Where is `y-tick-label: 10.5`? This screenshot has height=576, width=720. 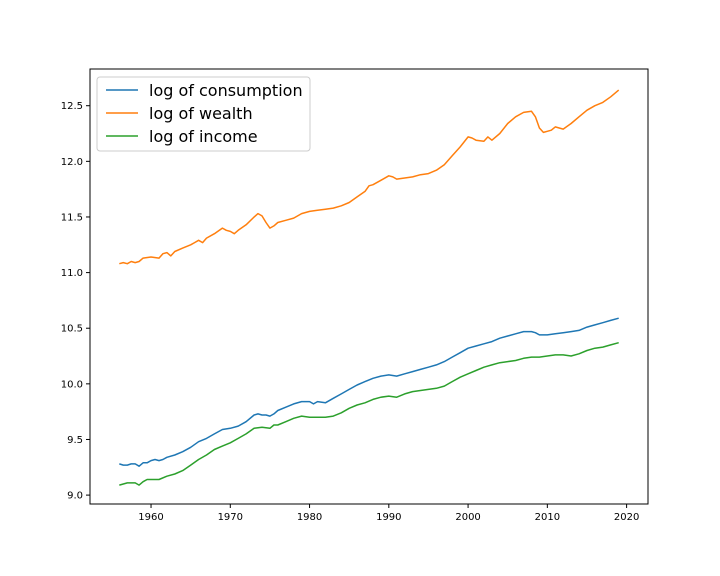 y-tick-label: 10.5 is located at coordinates (72, 329).